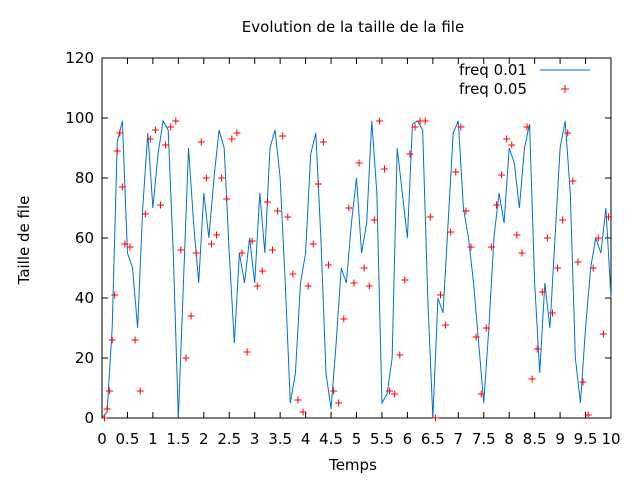 The height and width of the screenshot is (480, 640). What do you see at coordinates (459, 439) in the screenshot?
I see `x-tick-label: 7` at bounding box center [459, 439].